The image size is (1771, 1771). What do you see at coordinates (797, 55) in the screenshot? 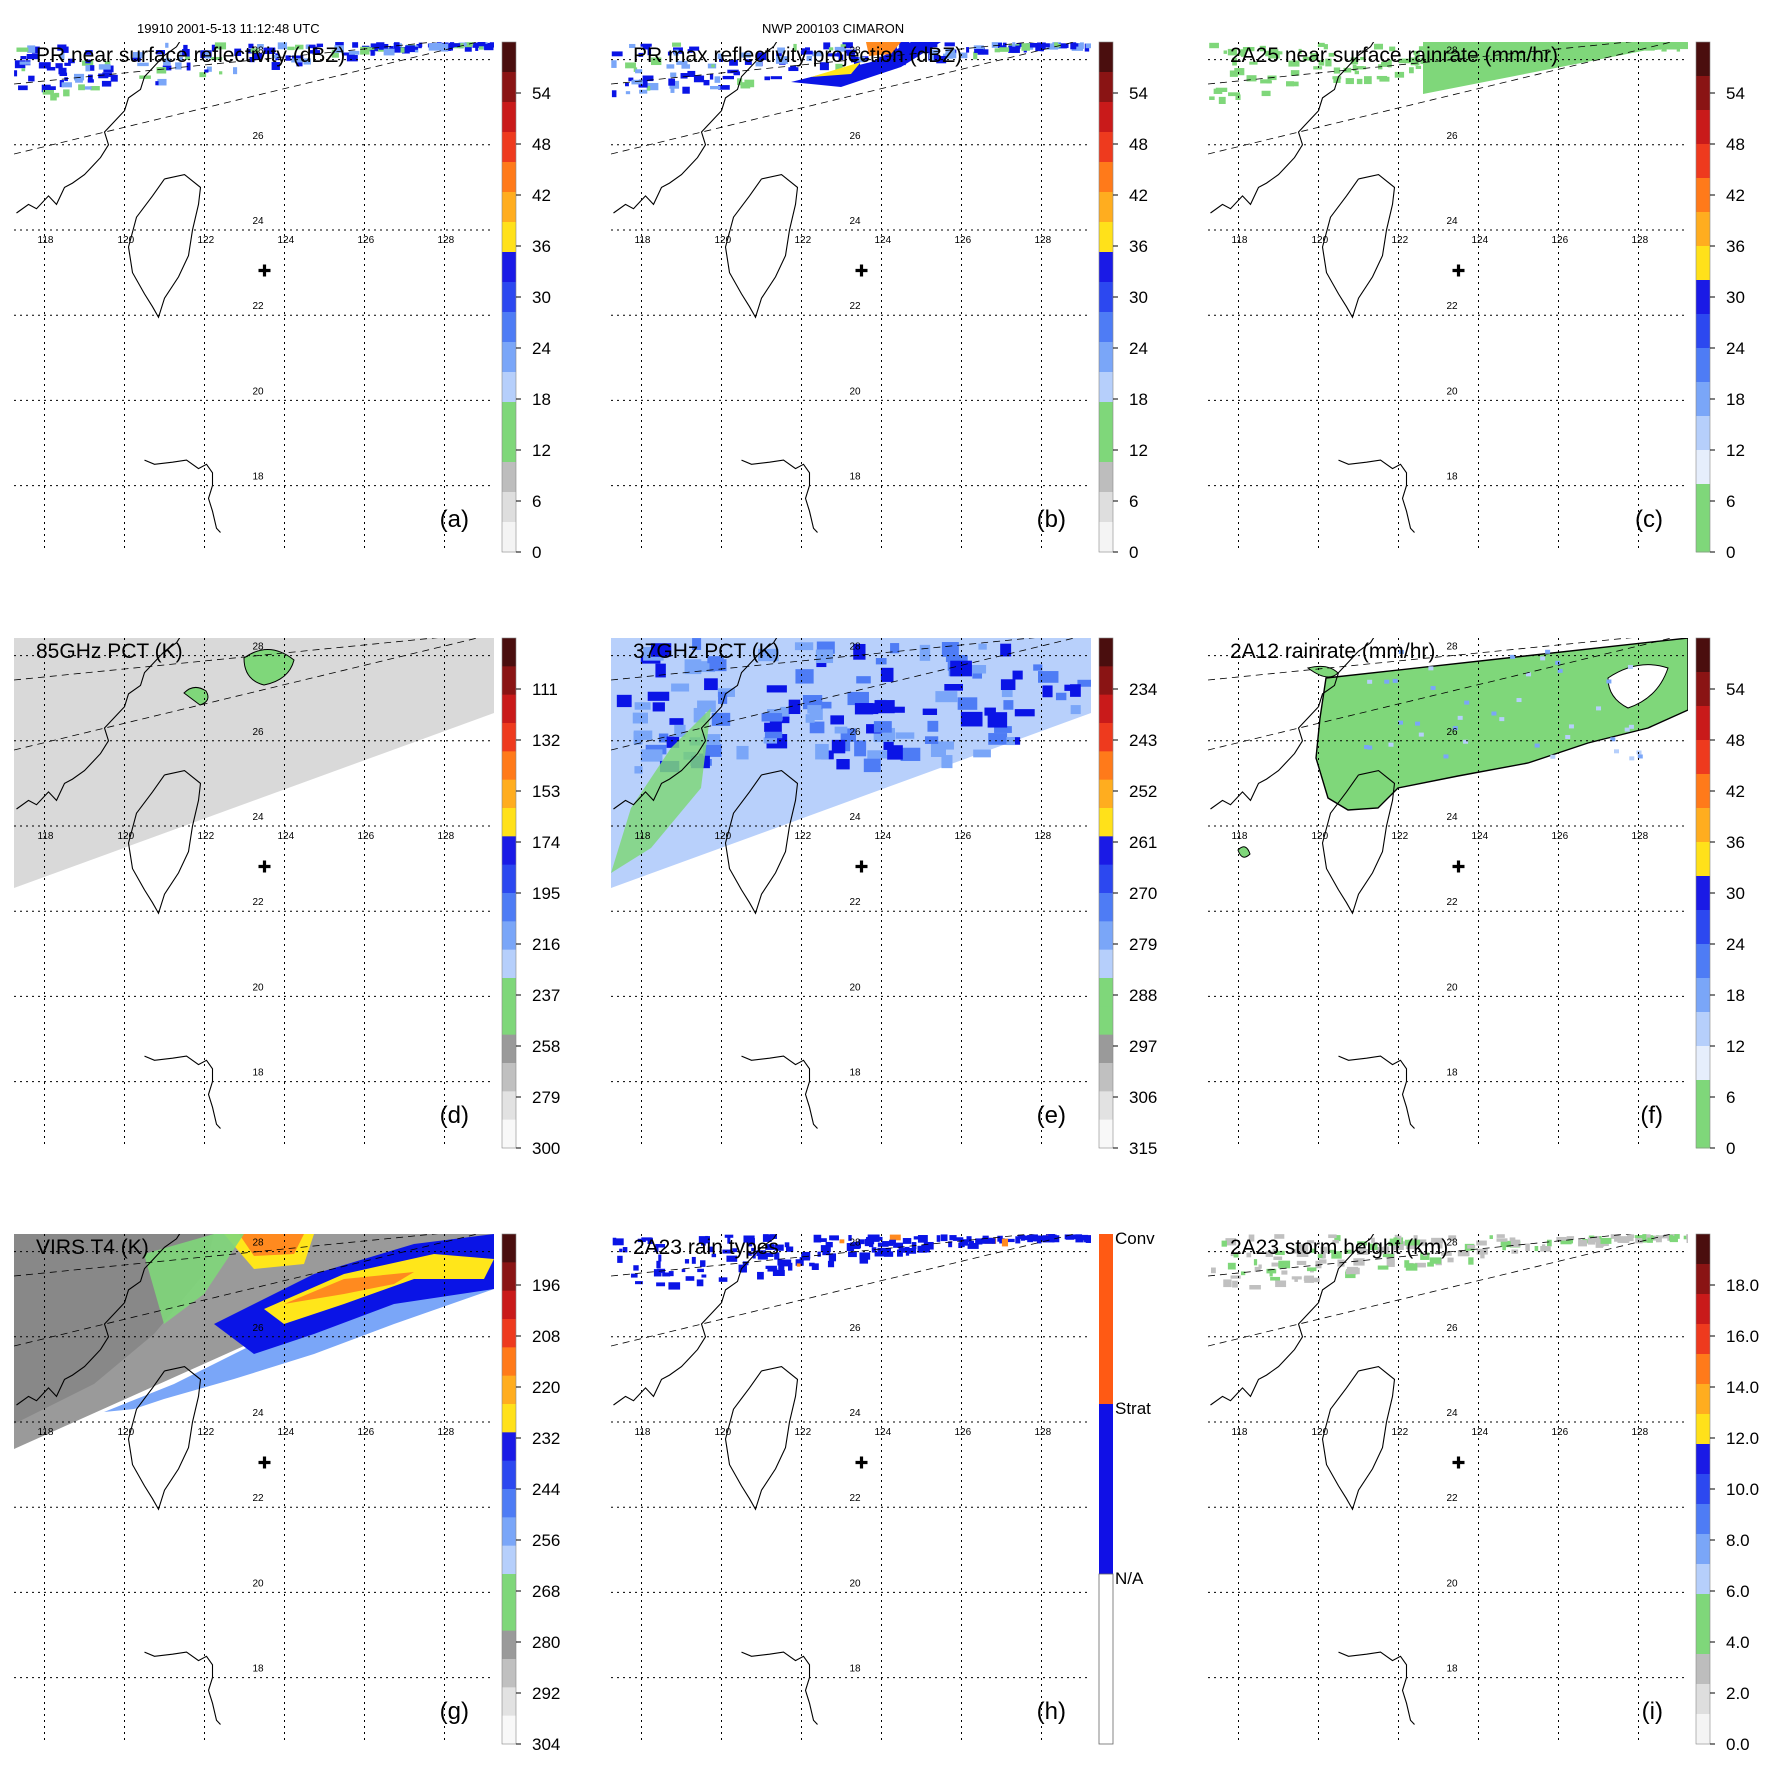
I see `panel-title: PR max reflectivity projection (dBZ)` at bounding box center [797, 55].